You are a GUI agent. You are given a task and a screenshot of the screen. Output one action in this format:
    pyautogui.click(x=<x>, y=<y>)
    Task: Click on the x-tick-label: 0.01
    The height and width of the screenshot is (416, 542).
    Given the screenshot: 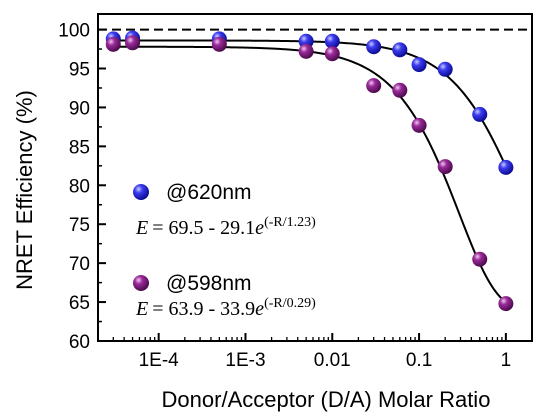 What is the action you would take?
    pyautogui.click(x=332, y=360)
    